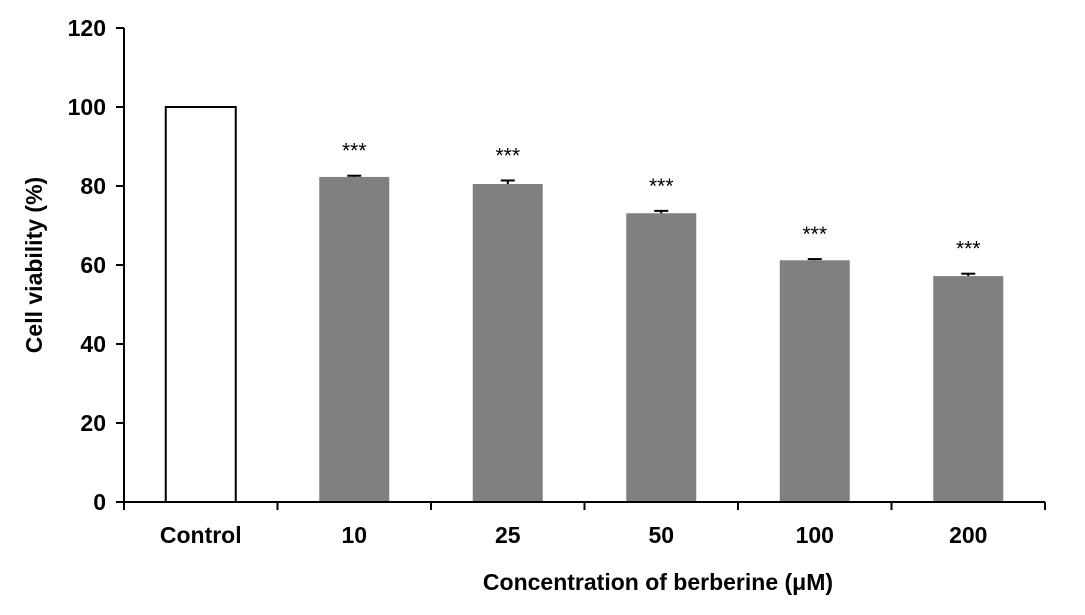  I want to click on y-tick-label: 20, so click(93, 423).